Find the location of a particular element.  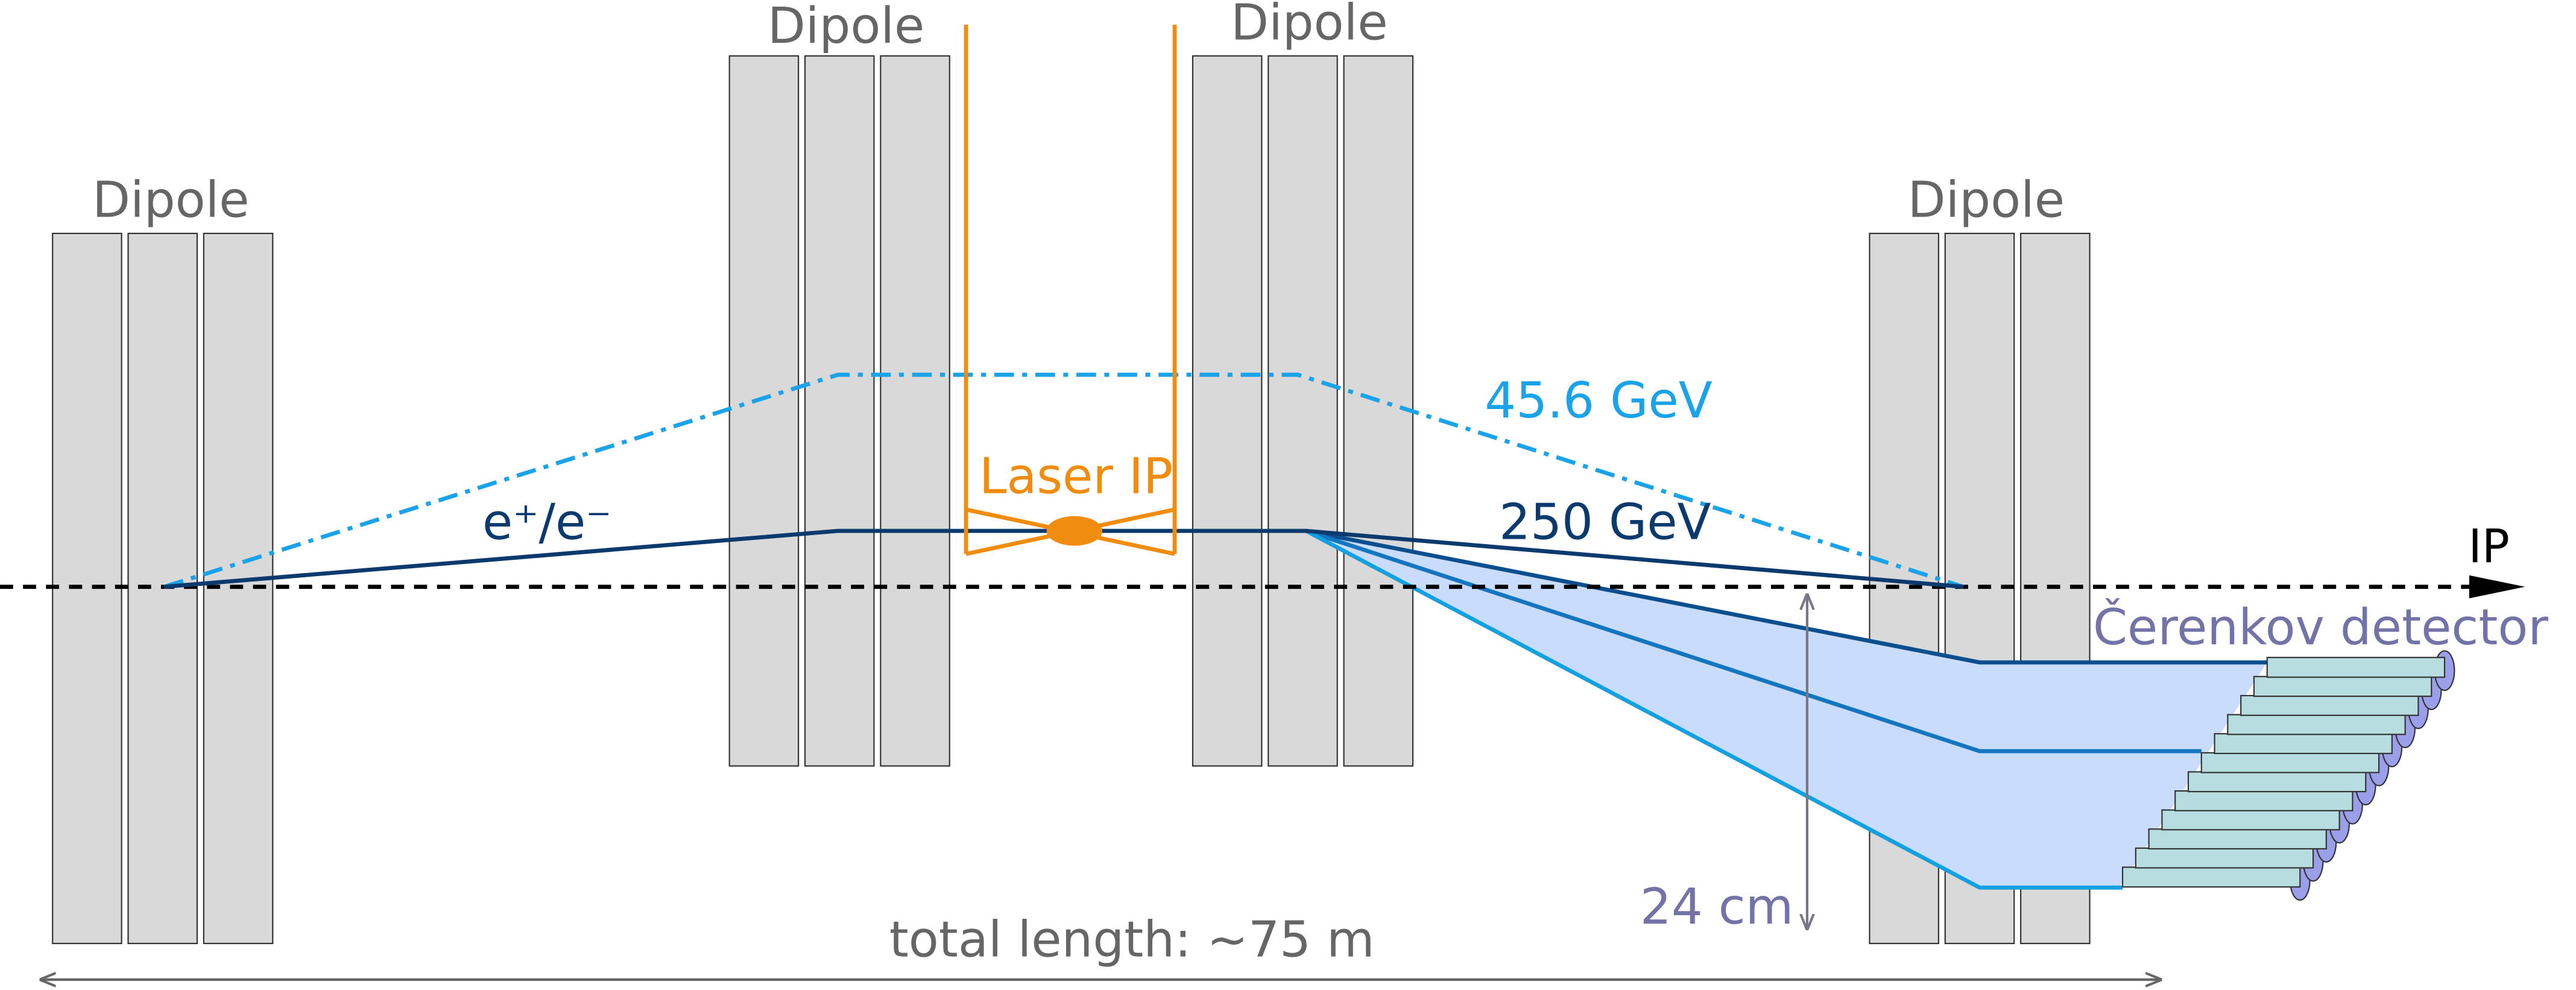

laser-ip is located at coordinates (1074, 531).